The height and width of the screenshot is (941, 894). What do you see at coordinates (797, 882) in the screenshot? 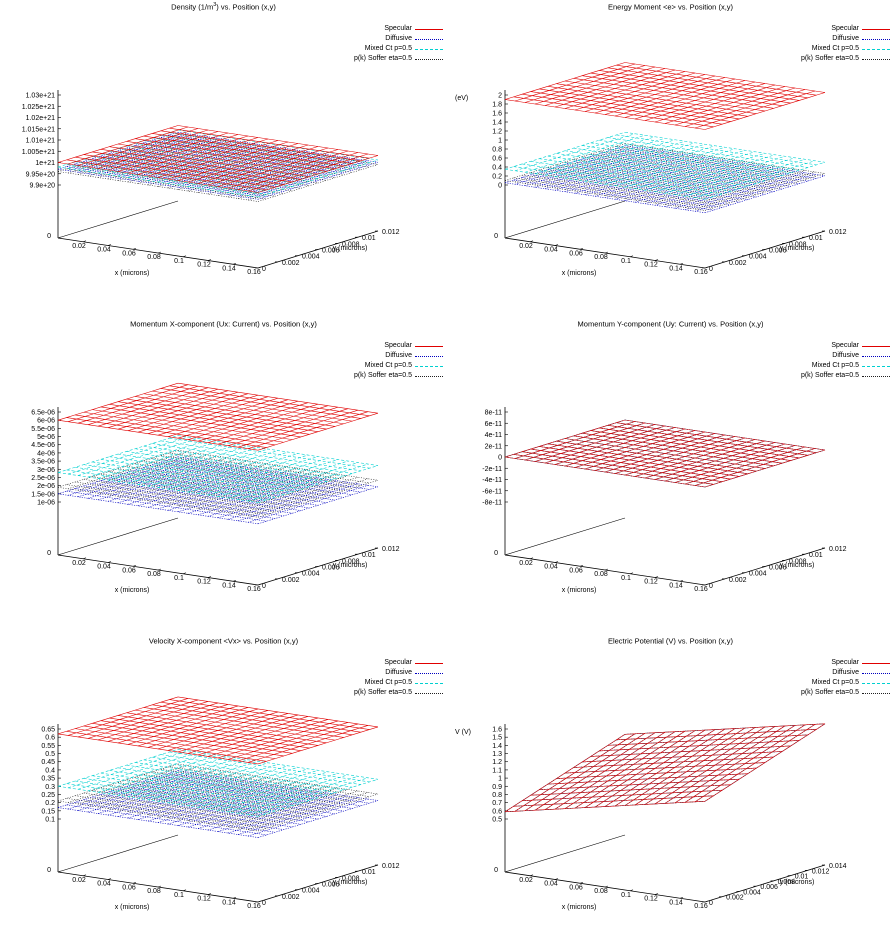
I see `y-axis-title: y (microns)` at bounding box center [797, 882].